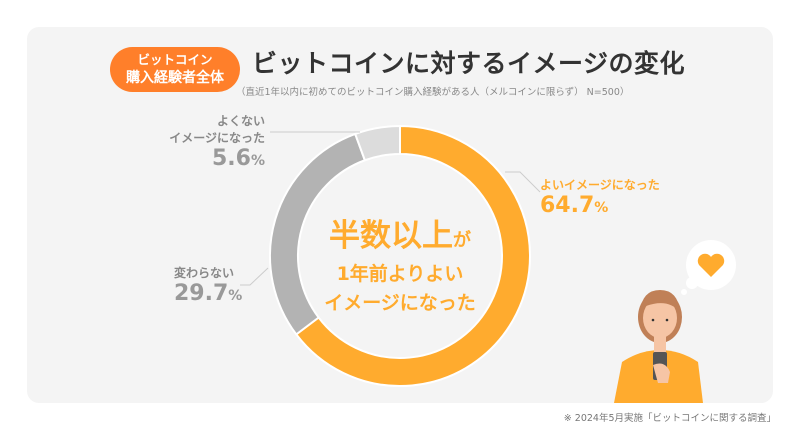  Describe the element at coordinates (675, 321) in the screenshot. I see `woman-illustration` at that location.